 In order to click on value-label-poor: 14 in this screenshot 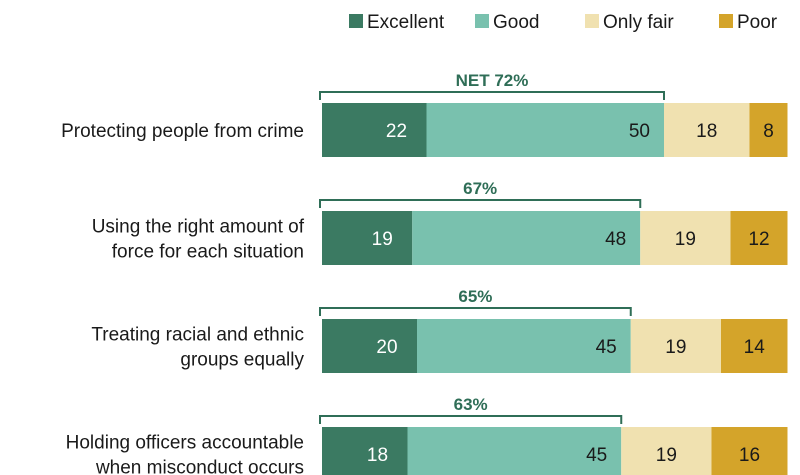, I will do `click(755, 347)`.